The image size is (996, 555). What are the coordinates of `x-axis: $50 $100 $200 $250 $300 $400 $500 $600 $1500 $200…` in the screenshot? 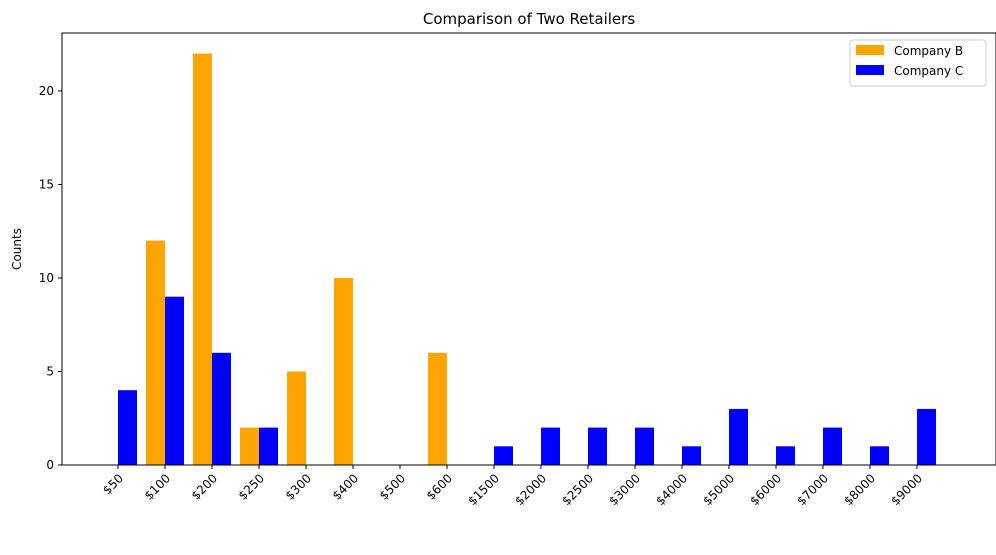 It's located at (512, 486).